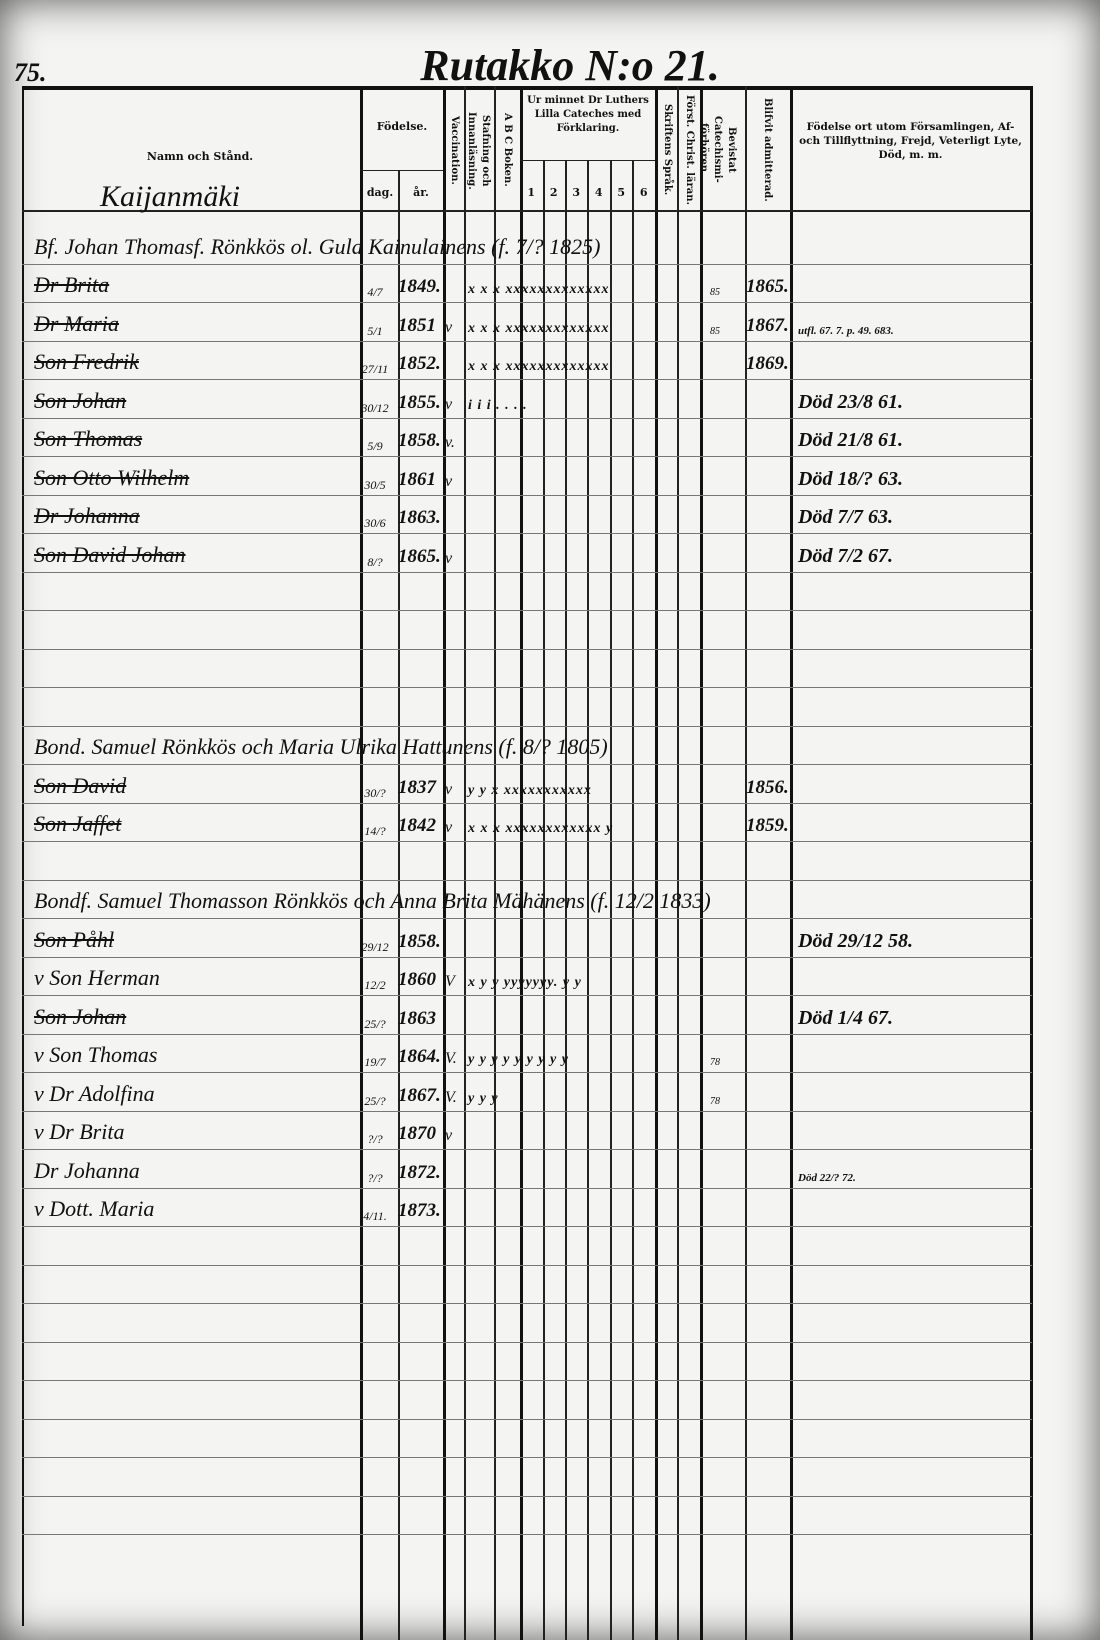  I want to click on cat-col-1: 1, so click(531, 192).